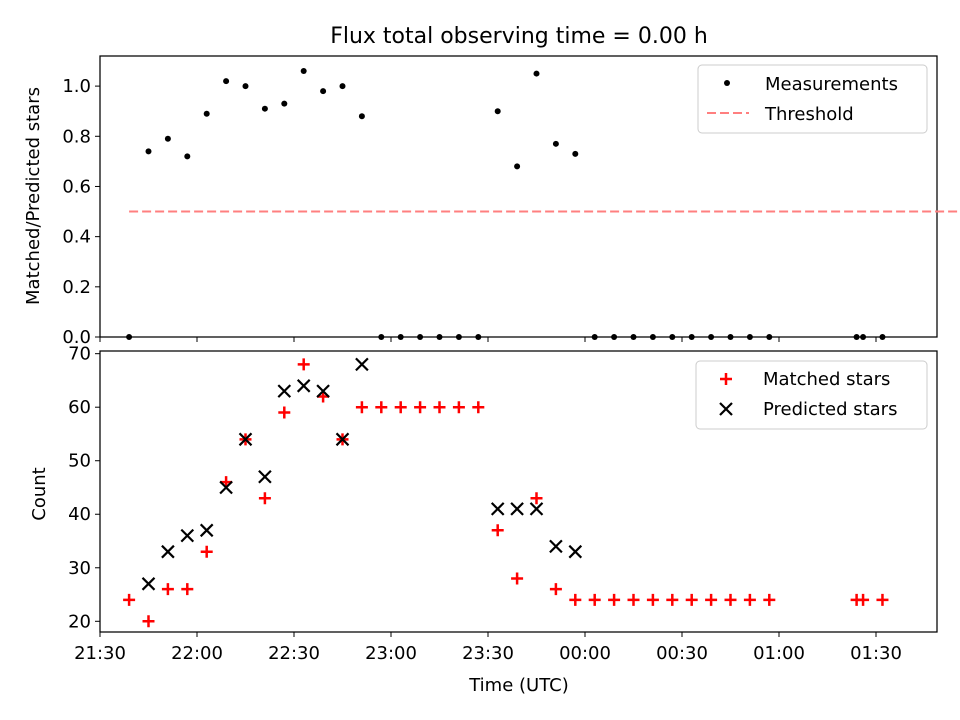 This screenshot has height=720, width=960. Describe the element at coordinates (79, 407) in the screenshot. I see `y-tick-label: 60` at that location.